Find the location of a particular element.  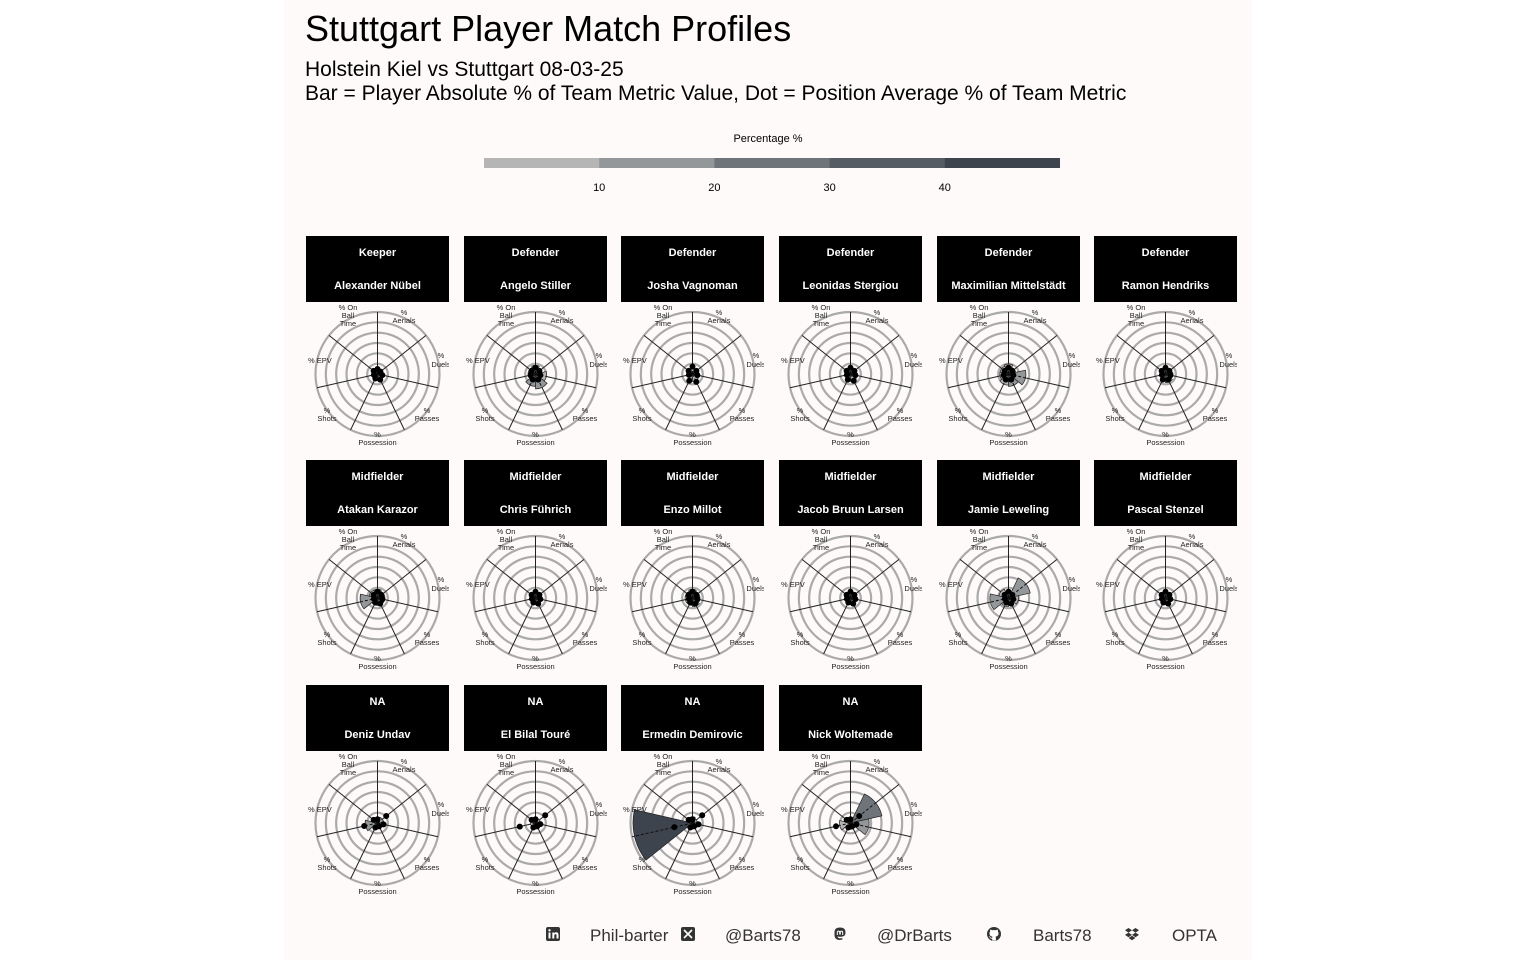

player-name: Alexander Nübel is located at coordinates (377, 286).